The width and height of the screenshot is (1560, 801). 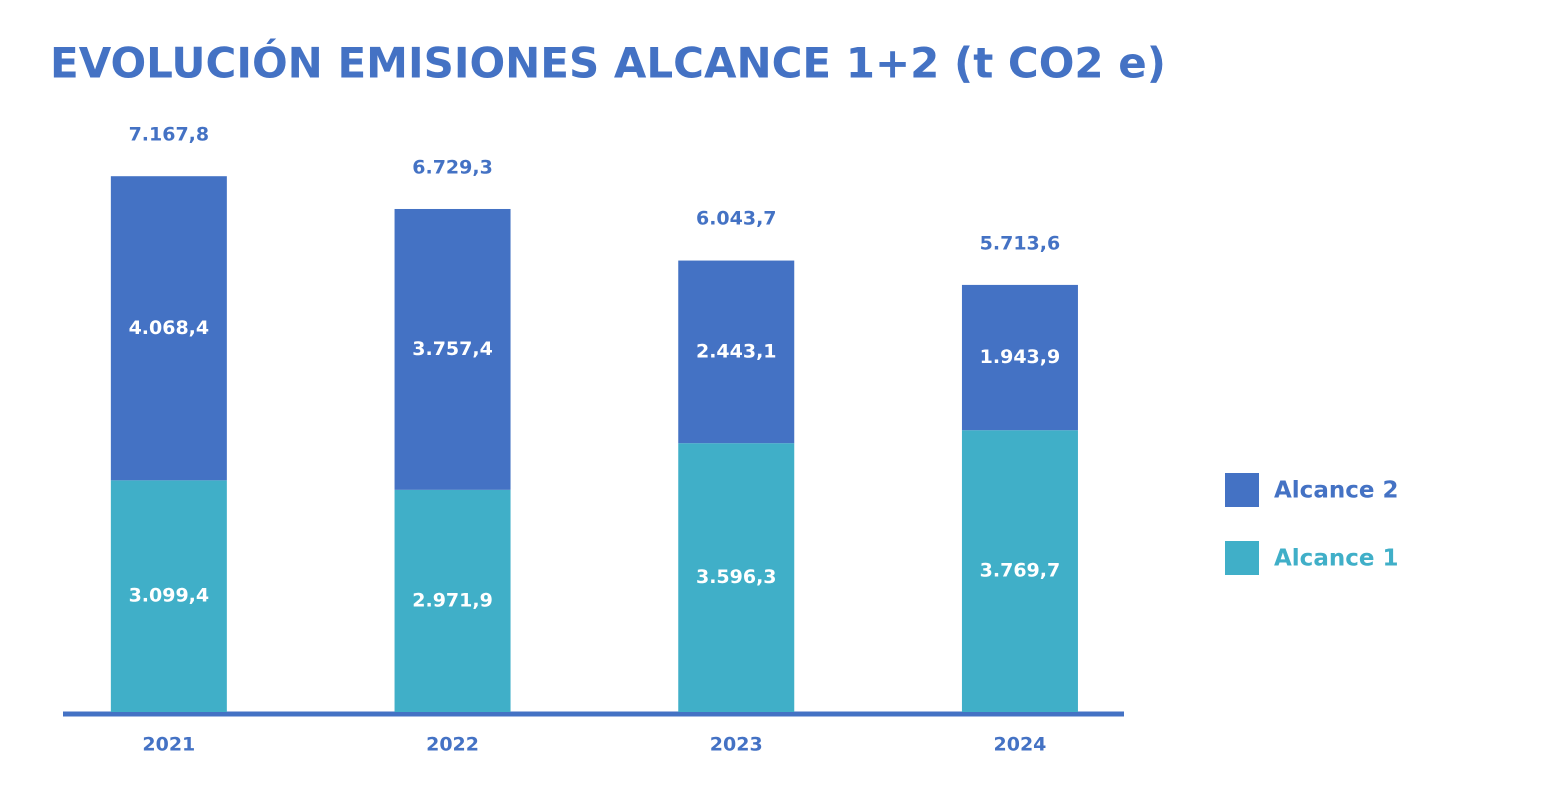 What do you see at coordinates (1336, 491) in the screenshot?
I see `legend-label: Alcance 2` at bounding box center [1336, 491].